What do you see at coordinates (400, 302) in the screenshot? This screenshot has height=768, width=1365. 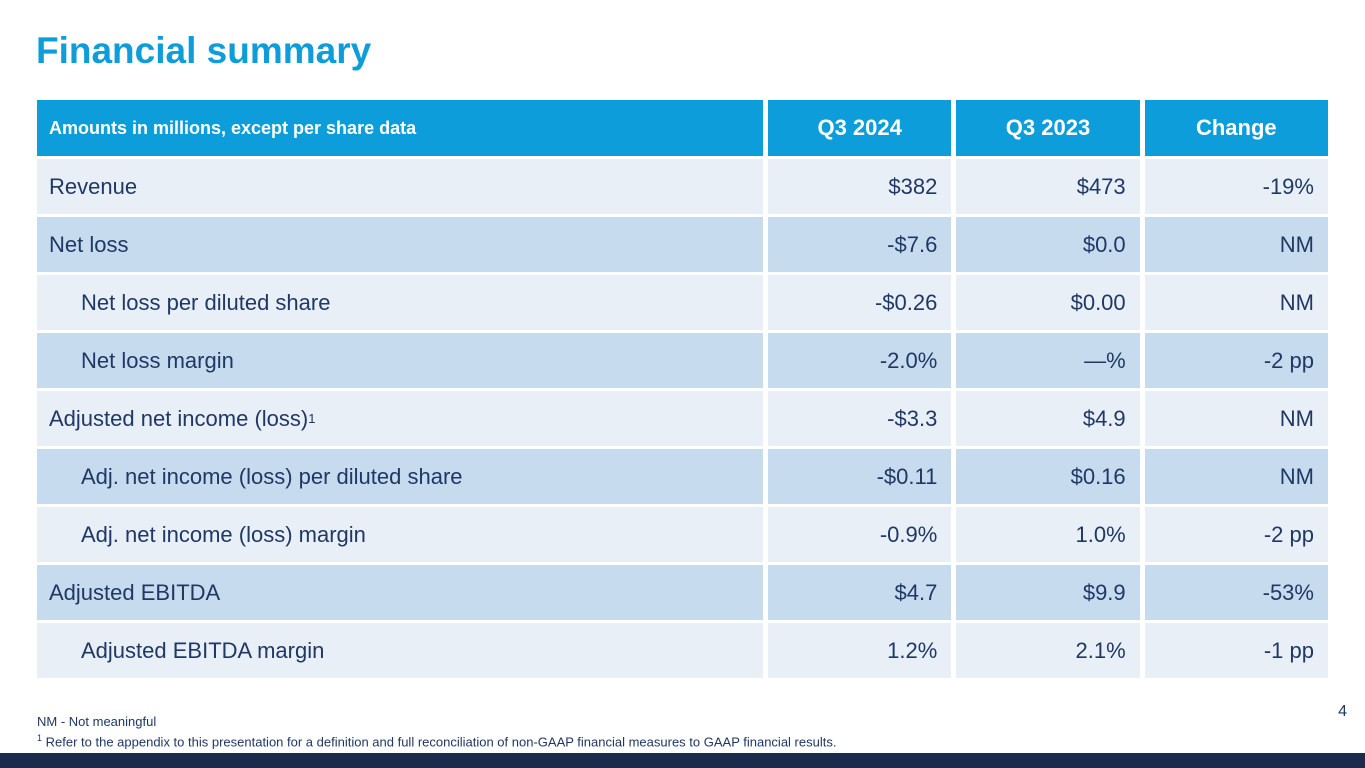 I see `row-label: Net loss per diluted share` at bounding box center [400, 302].